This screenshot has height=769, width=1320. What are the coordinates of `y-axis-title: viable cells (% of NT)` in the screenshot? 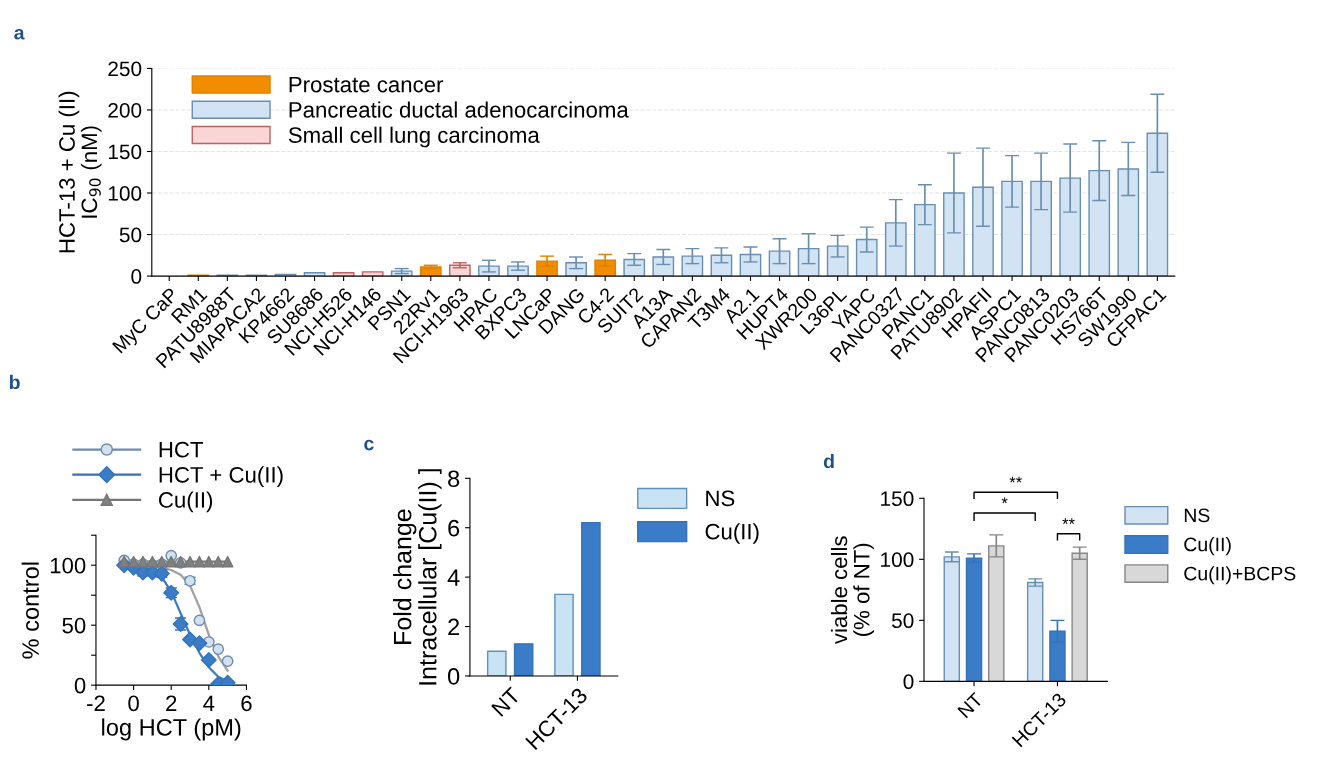 It's located at (852, 590).